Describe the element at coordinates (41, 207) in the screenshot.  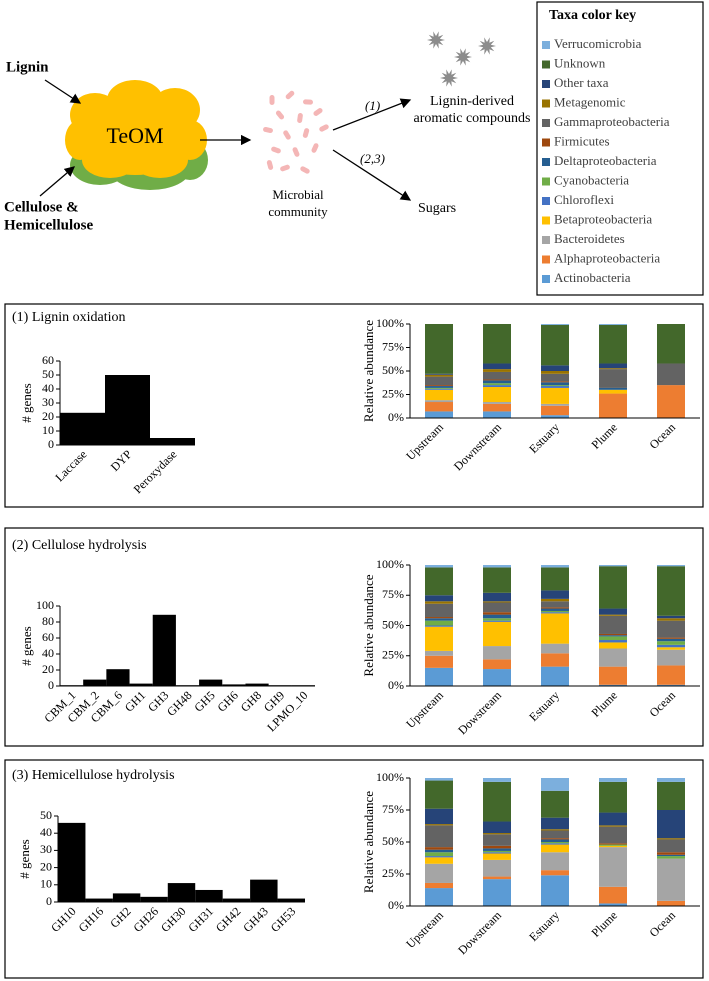
I see `cellulose-label: Cellulose &` at that location.